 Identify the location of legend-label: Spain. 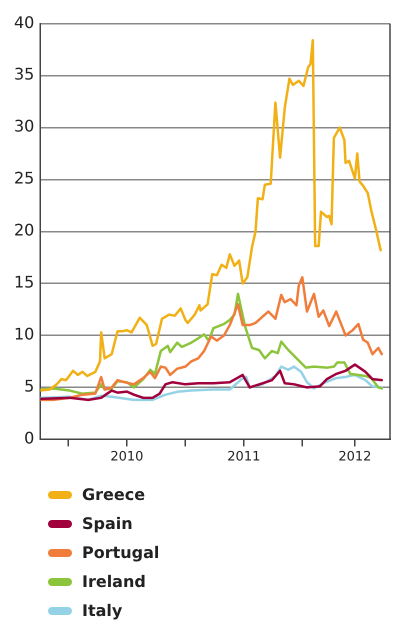
(107, 523).